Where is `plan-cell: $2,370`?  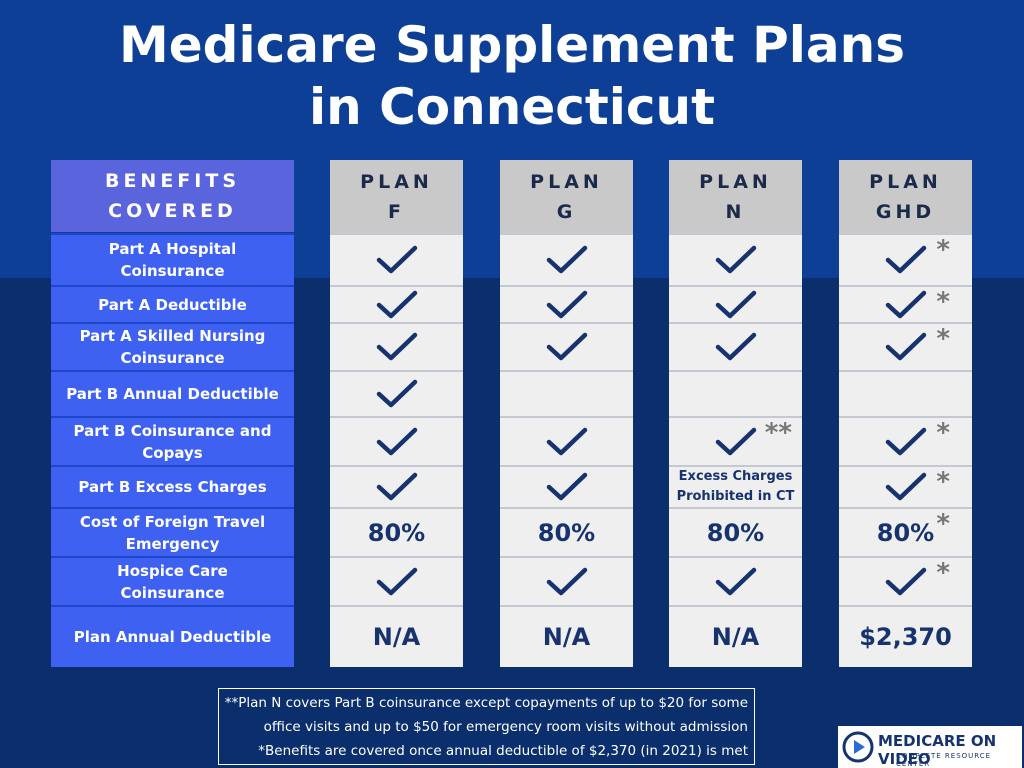 plan-cell: $2,370 is located at coordinates (905, 636).